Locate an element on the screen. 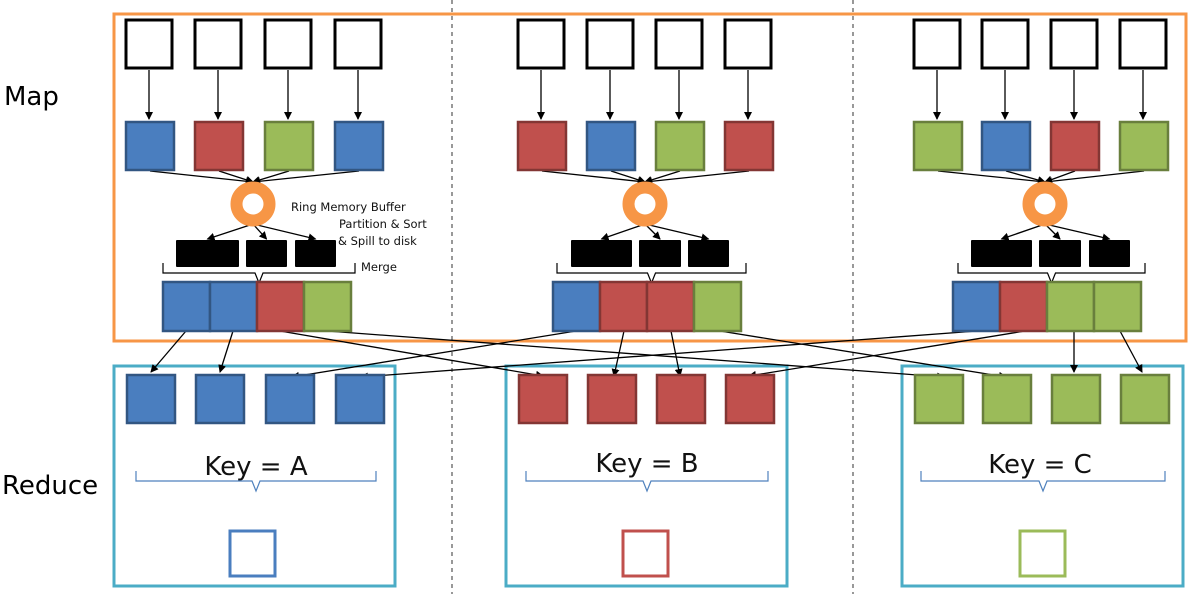 The width and height of the screenshot is (1190, 594). reducer-key-label-1: Key = A is located at coordinates (255, 467).